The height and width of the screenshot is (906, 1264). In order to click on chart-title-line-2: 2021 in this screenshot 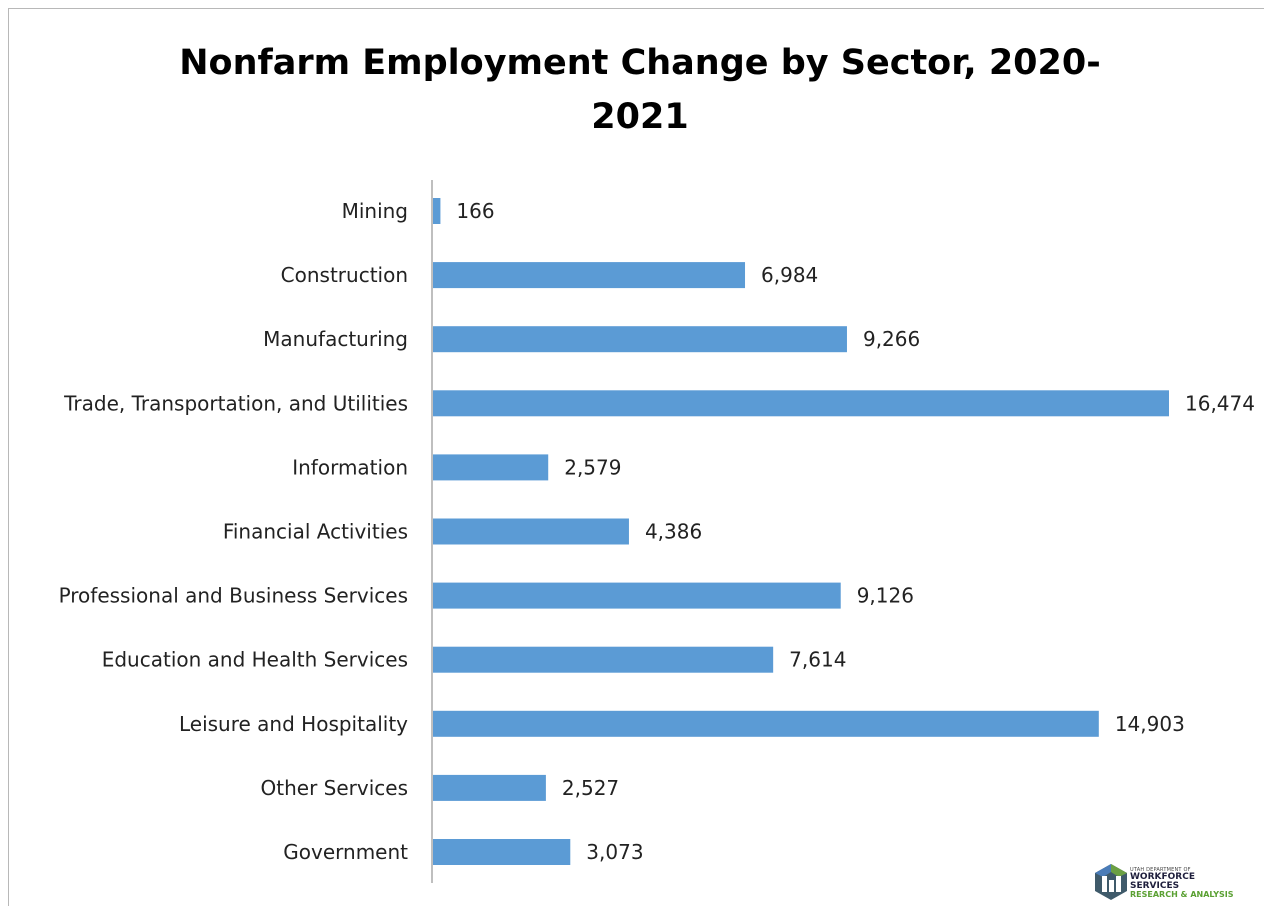, I will do `click(640, 117)`.